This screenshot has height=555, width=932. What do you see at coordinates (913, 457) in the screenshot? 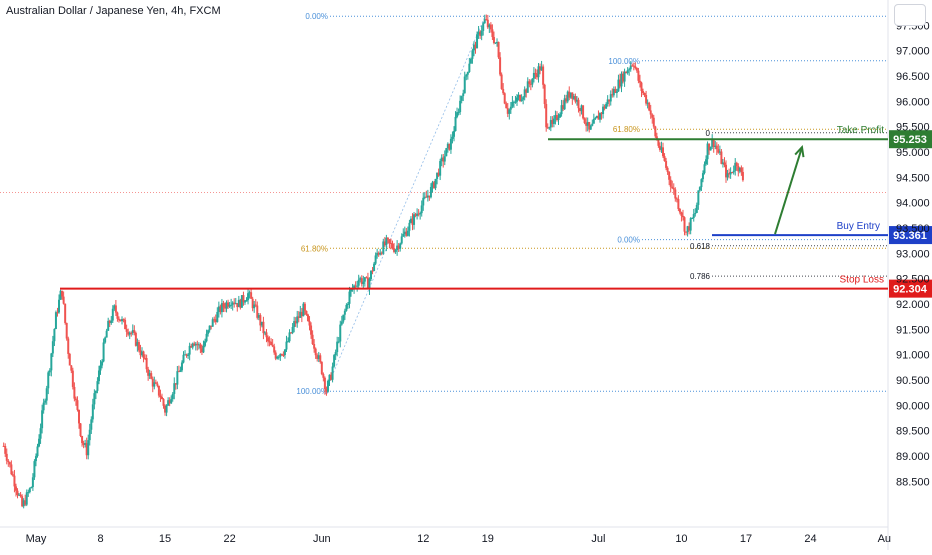
I see `y-tick-label: 89.000` at bounding box center [913, 457].